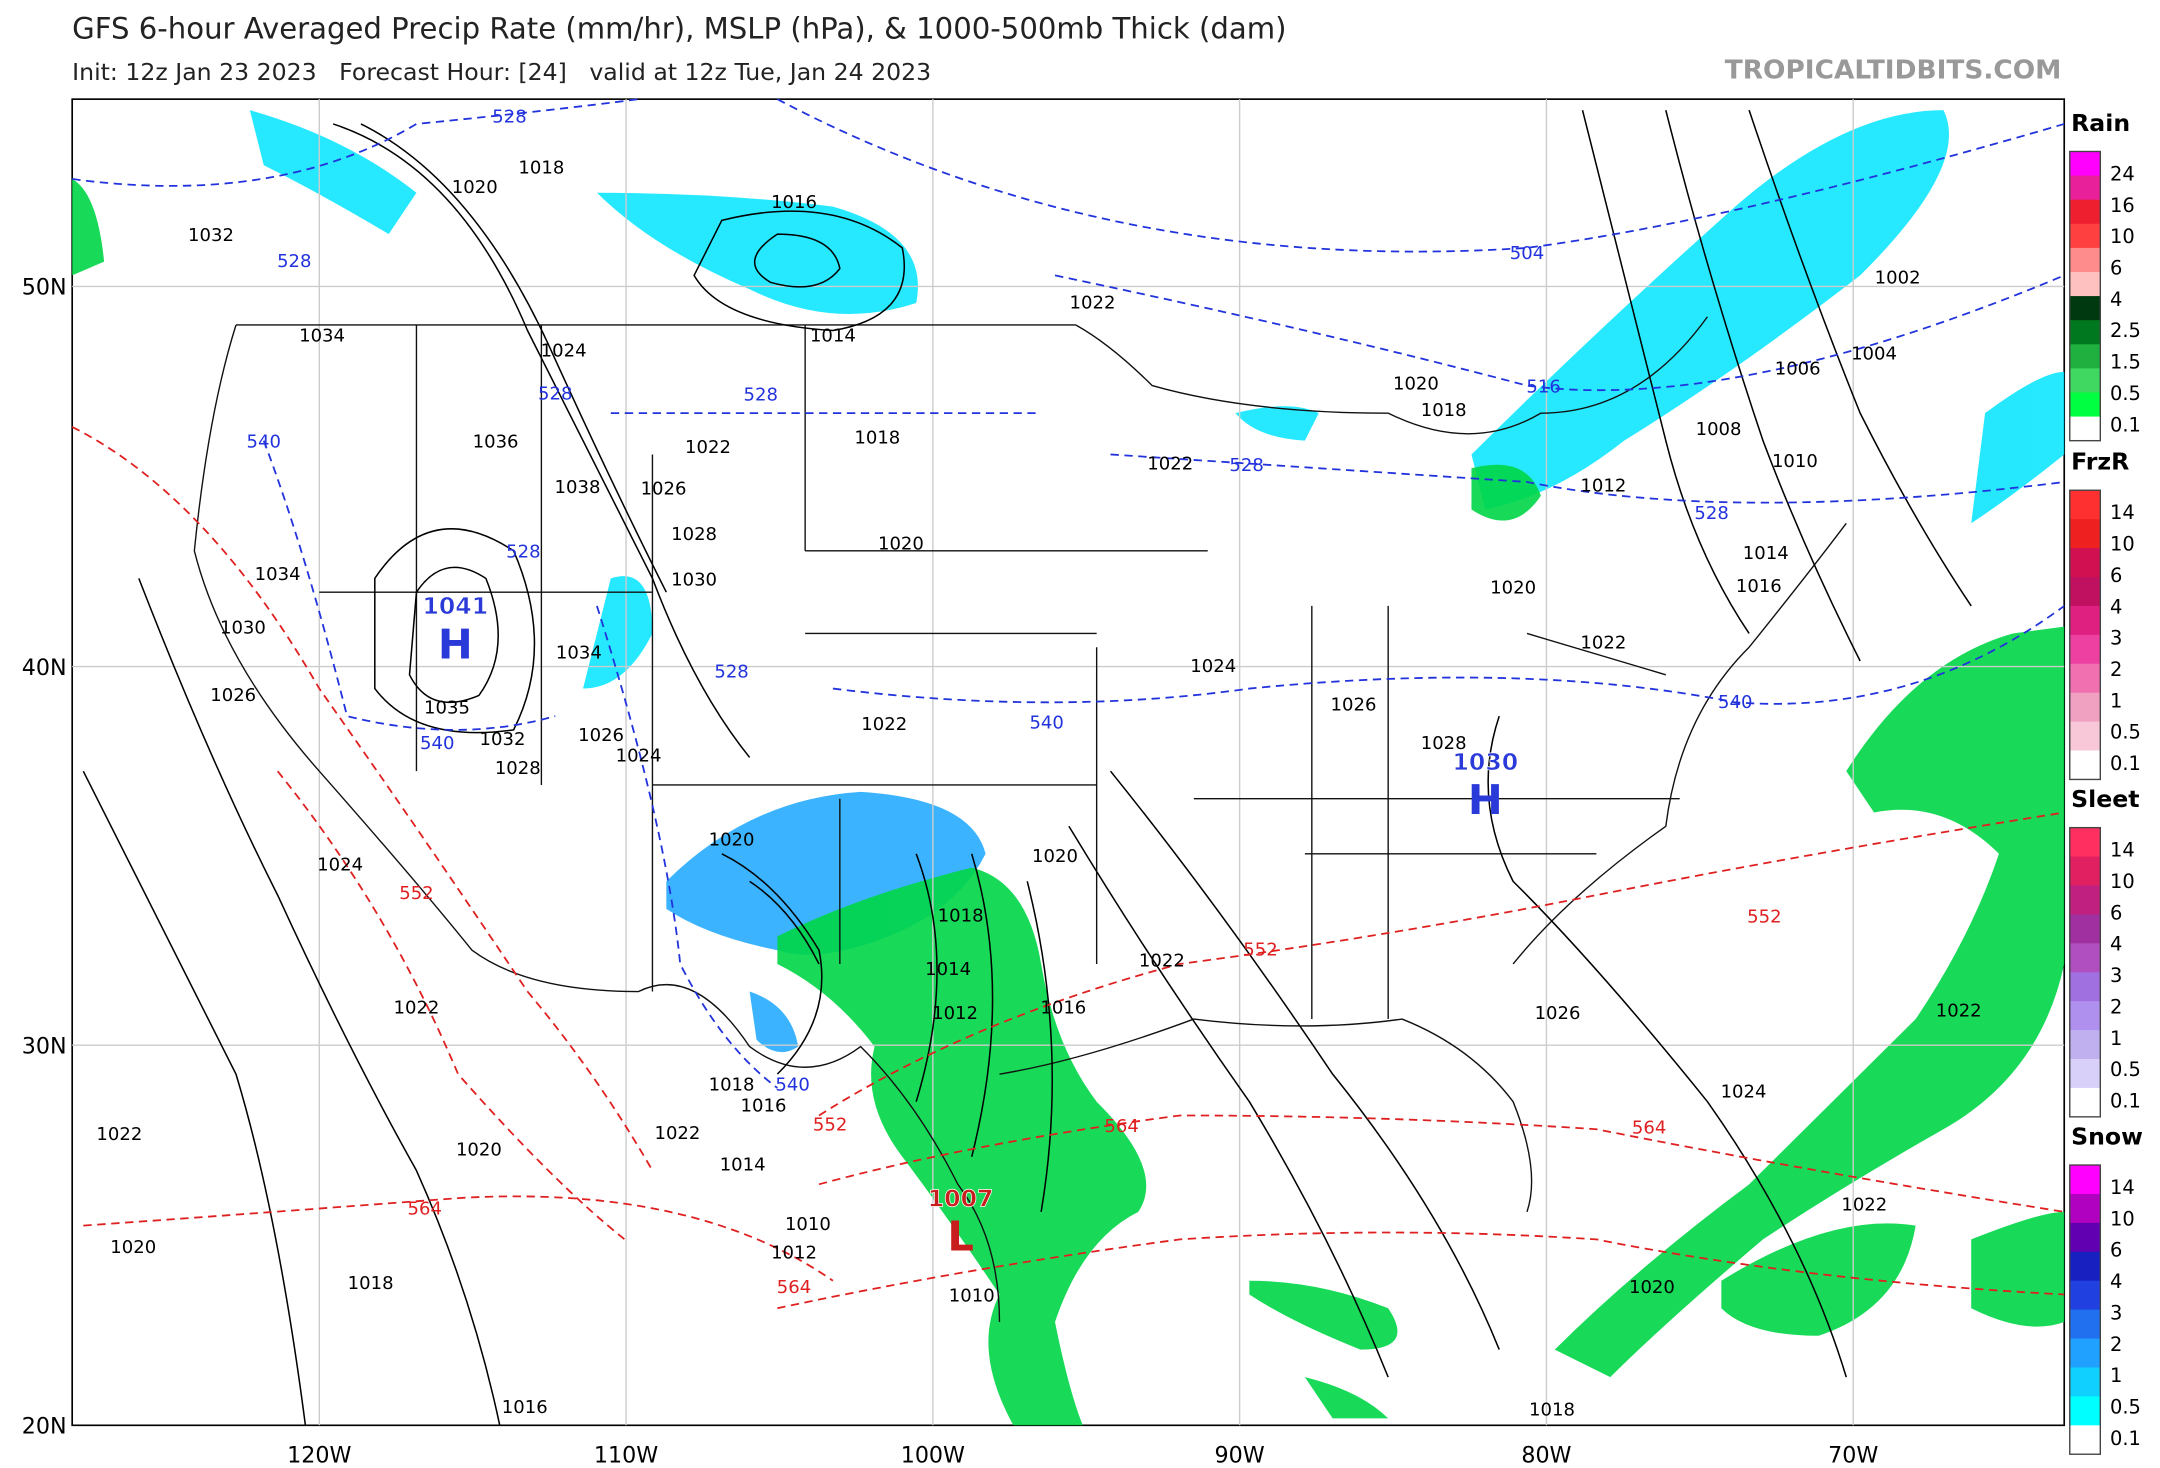 The width and height of the screenshot is (2160, 1468). What do you see at coordinates (1527, 253) in the screenshot?
I see `thickness-label: 504` at bounding box center [1527, 253].